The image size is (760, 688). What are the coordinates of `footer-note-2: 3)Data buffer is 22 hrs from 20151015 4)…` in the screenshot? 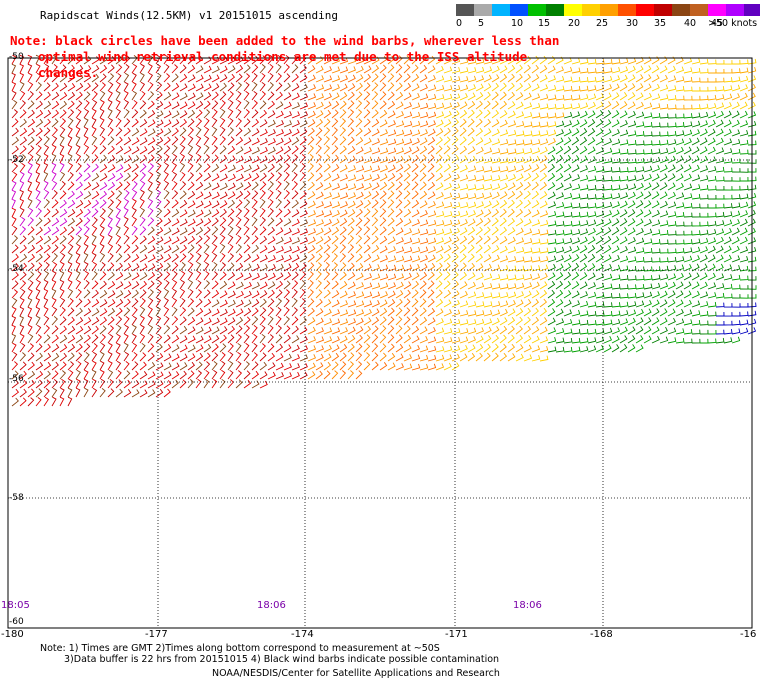 It's located at (282, 659).